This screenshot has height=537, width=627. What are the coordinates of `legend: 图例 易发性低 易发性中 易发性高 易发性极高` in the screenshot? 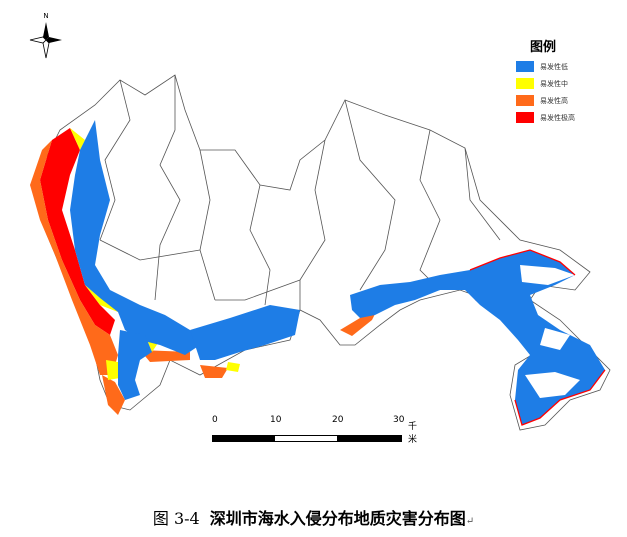 It's located at (559, 81).